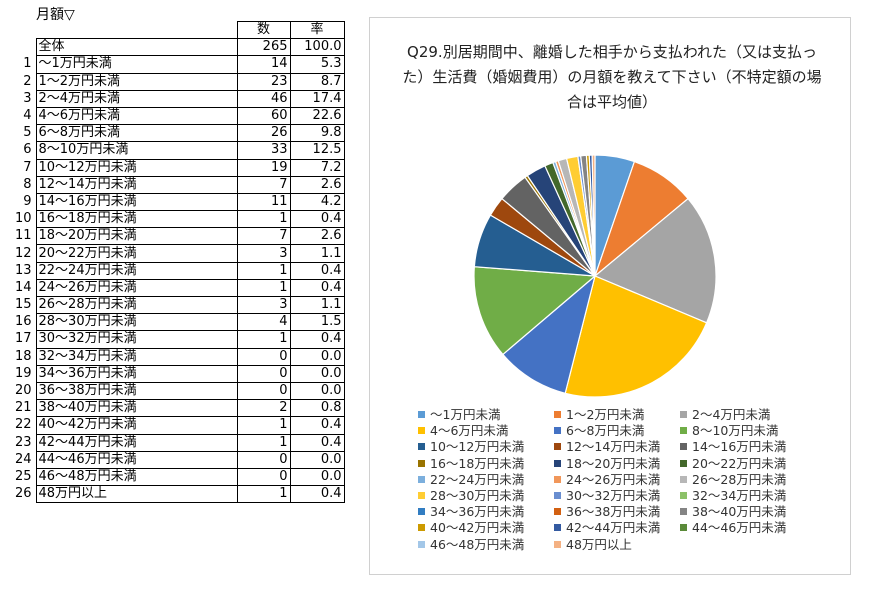 This screenshot has height=589, width=870. Describe the element at coordinates (317, 408) in the screenshot. I see `row-rate: 0.8` at that location.